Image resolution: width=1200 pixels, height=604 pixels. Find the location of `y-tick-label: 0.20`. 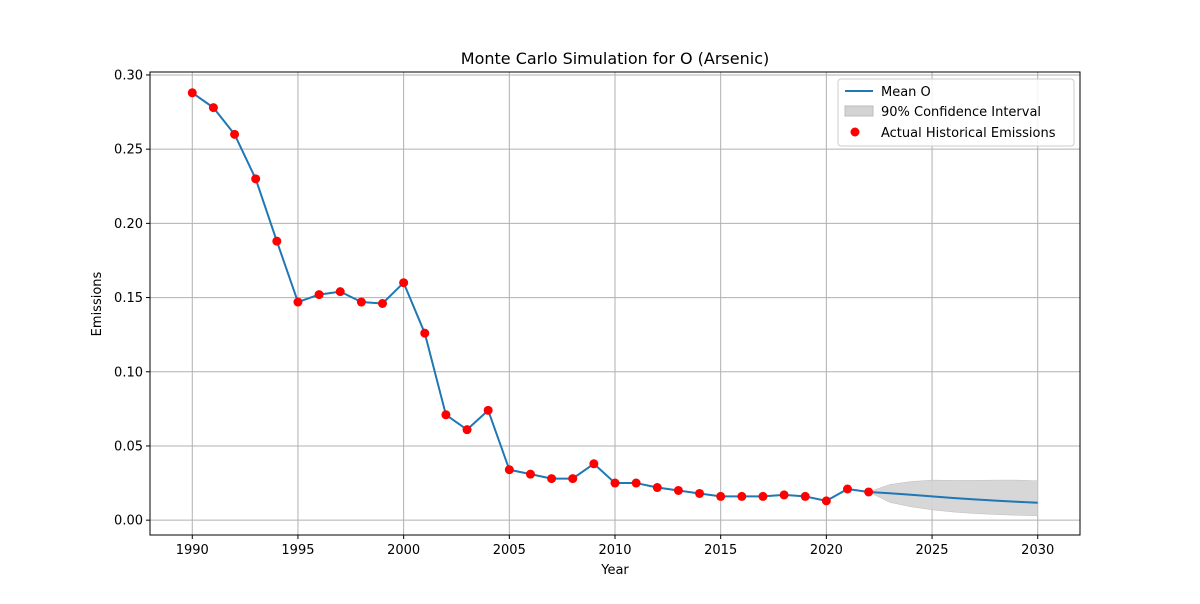

y-tick-label: 0.20 is located at coordinates (128, 224).